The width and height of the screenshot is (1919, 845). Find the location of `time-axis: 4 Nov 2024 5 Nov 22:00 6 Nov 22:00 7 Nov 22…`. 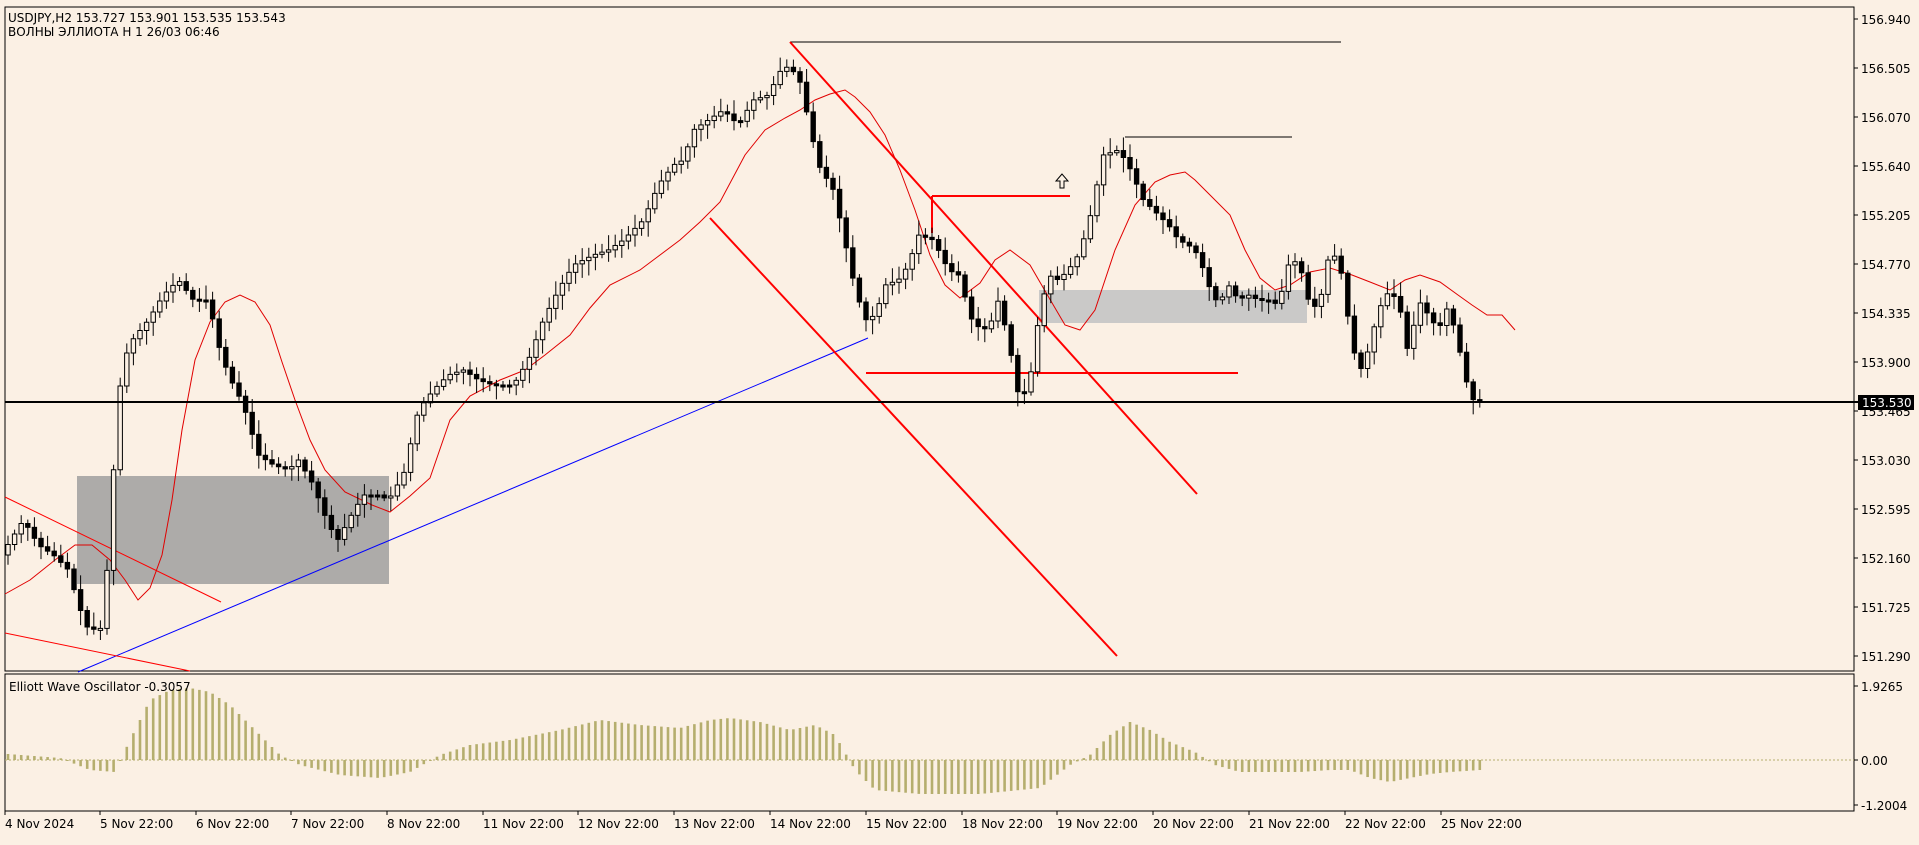

time-axis: 4 Nov 2024 5 Nov 22:00 6 Nov 22:00 7 Nov 22… is located at coordinates (763, 821).